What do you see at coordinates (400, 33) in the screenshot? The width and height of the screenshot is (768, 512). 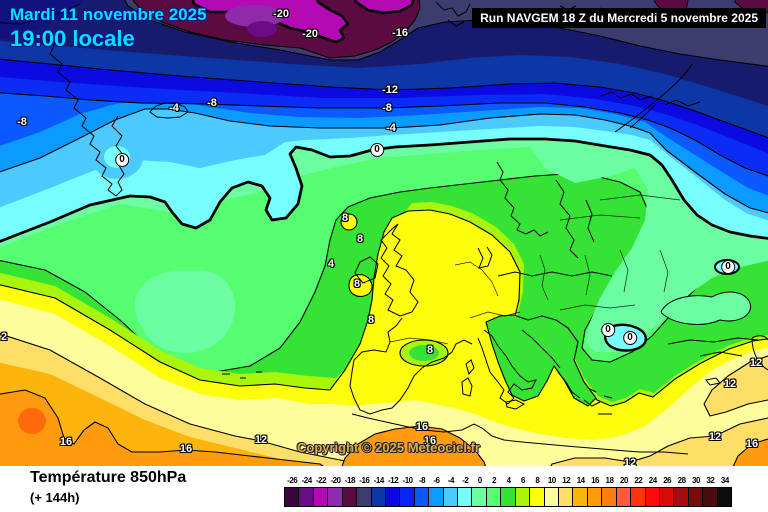 I see `contour-label: -16` at bounding box center [400, 33].